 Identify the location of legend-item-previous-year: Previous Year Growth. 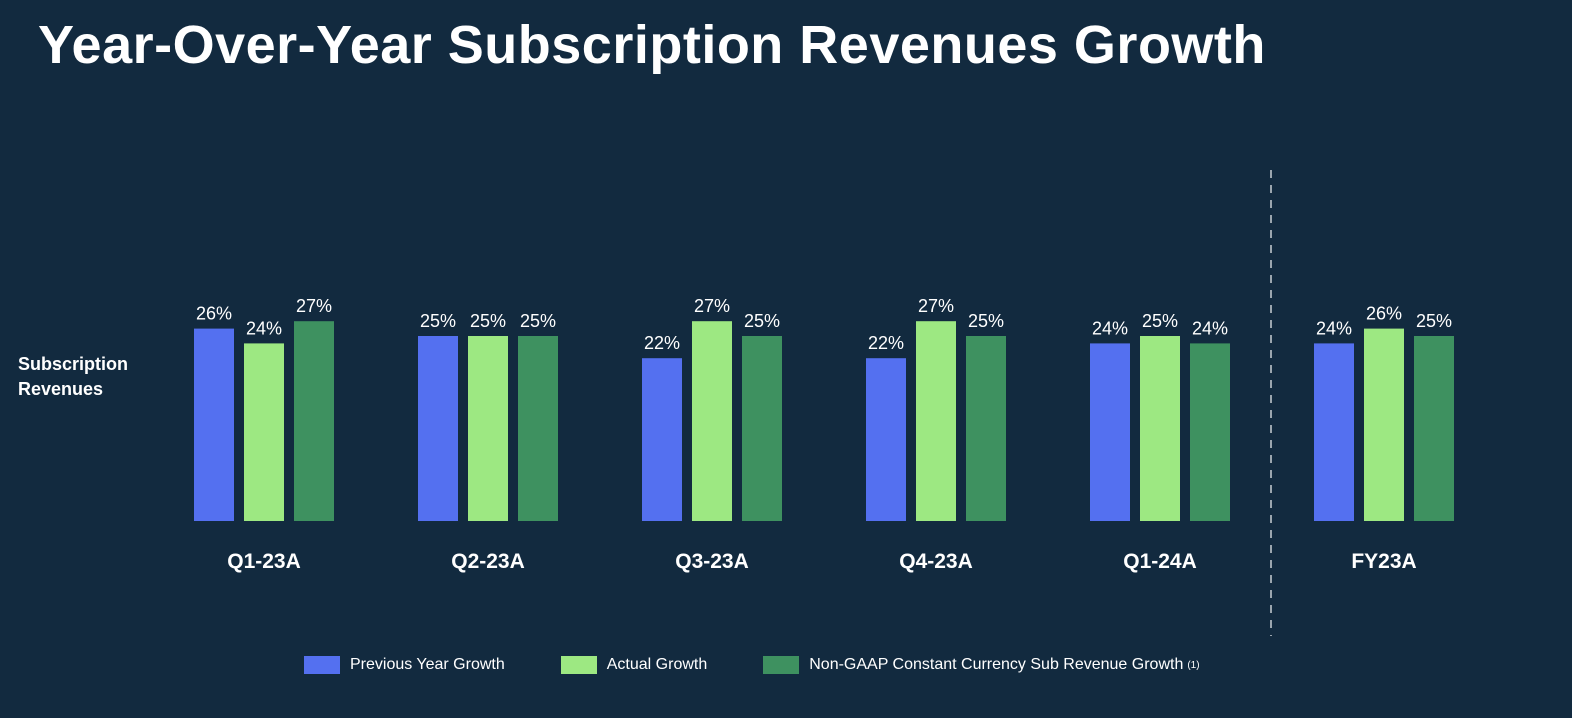
(404, 665).